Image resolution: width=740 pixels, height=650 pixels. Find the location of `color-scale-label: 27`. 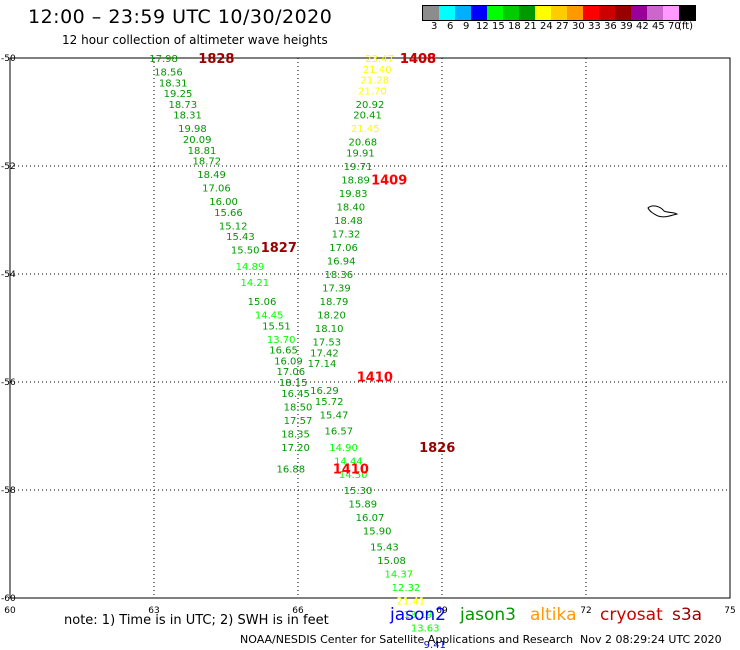

color-scale-label: 27 is located at coordinates (562, 26).